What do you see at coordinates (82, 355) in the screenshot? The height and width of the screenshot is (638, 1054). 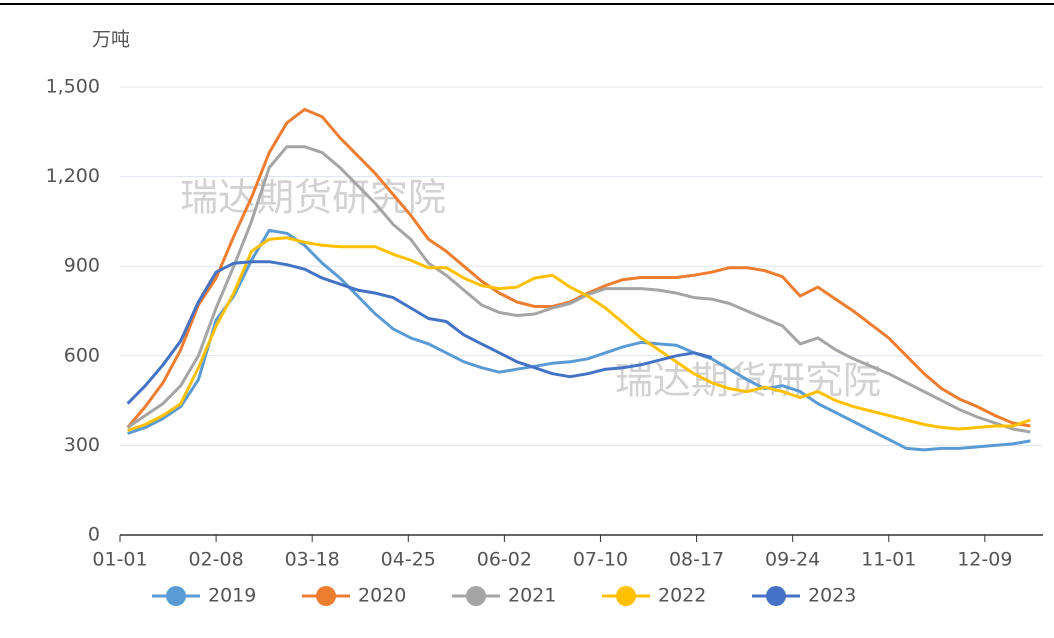 I see `y-tick-label: 600` at bounding box center [82, 355].